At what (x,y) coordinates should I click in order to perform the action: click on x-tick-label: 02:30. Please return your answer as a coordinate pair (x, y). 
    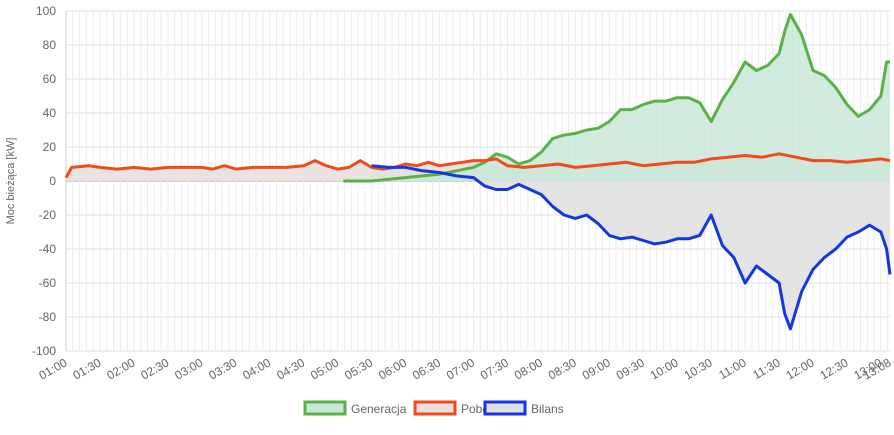
    Looking at the image, I should click on (154, 368).